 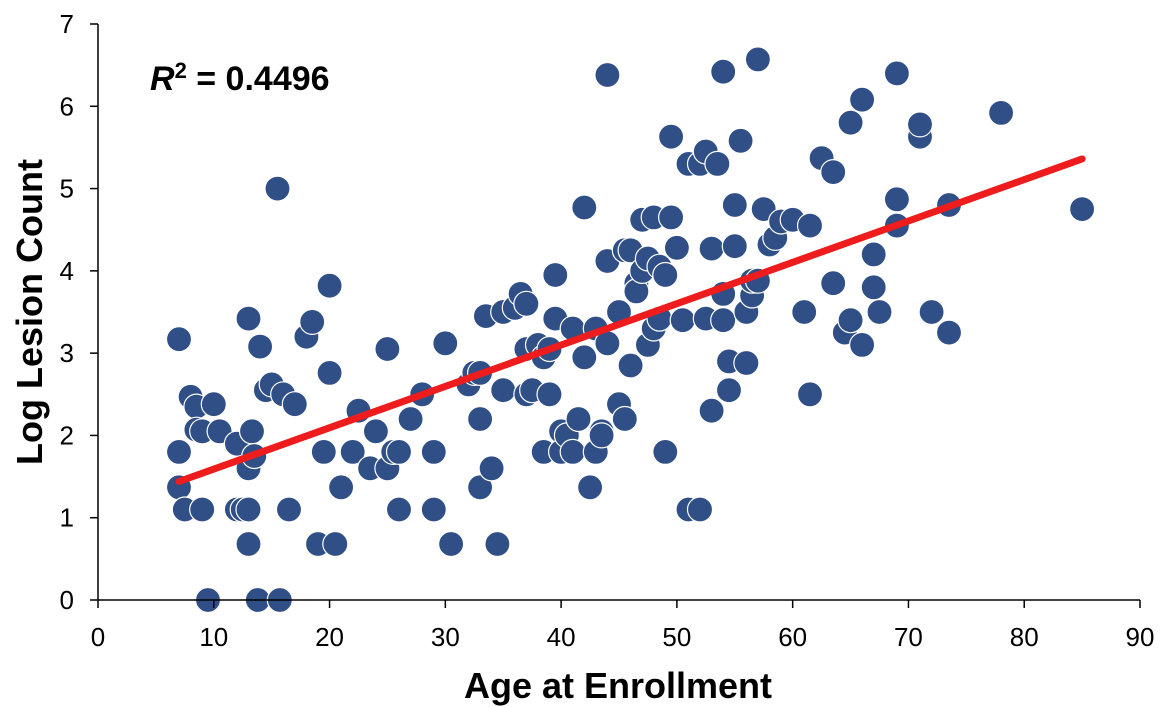 I want to click on x-tick-label: 70, so click(x=908, y=637).